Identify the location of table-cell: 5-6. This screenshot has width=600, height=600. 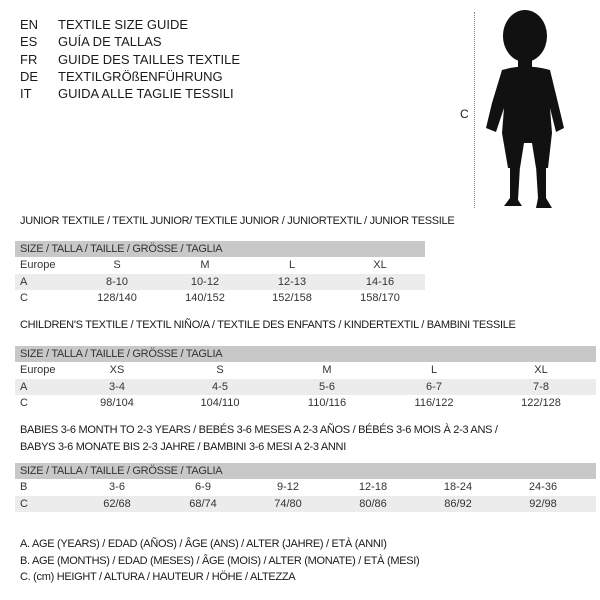
(327, 386).